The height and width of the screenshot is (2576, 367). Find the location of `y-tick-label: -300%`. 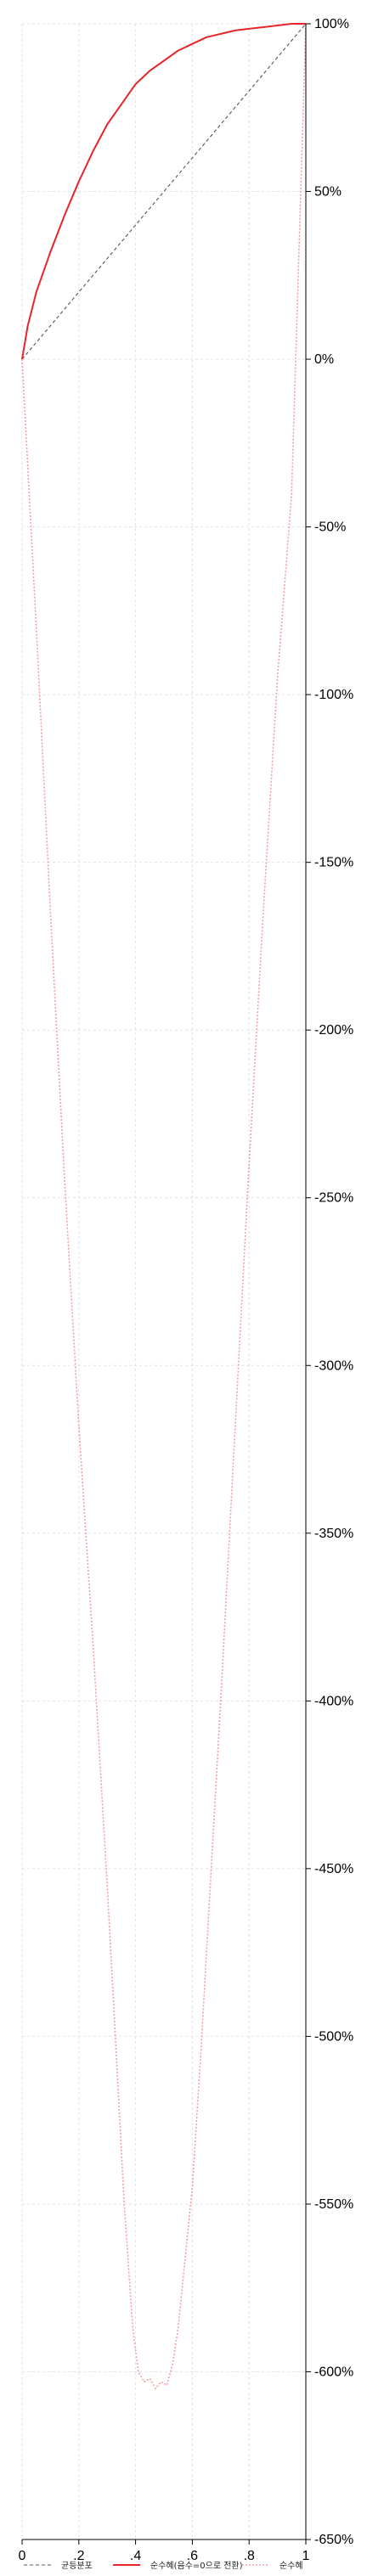

y-tick-label: -300% is located at coordinates (334, 1365).